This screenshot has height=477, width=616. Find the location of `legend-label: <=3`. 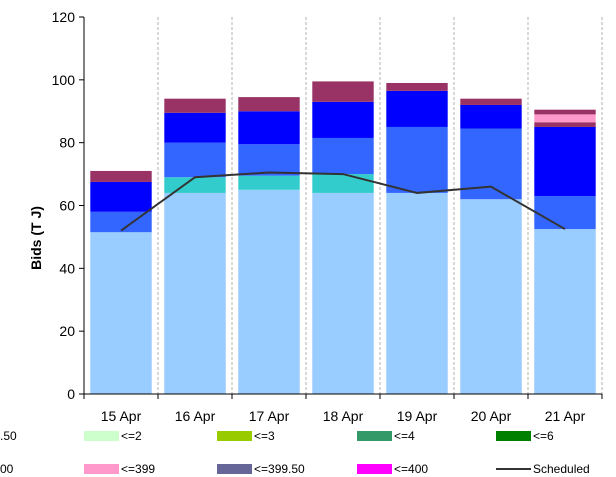

legend-label: <=3 is located at coordinates (264, 436).